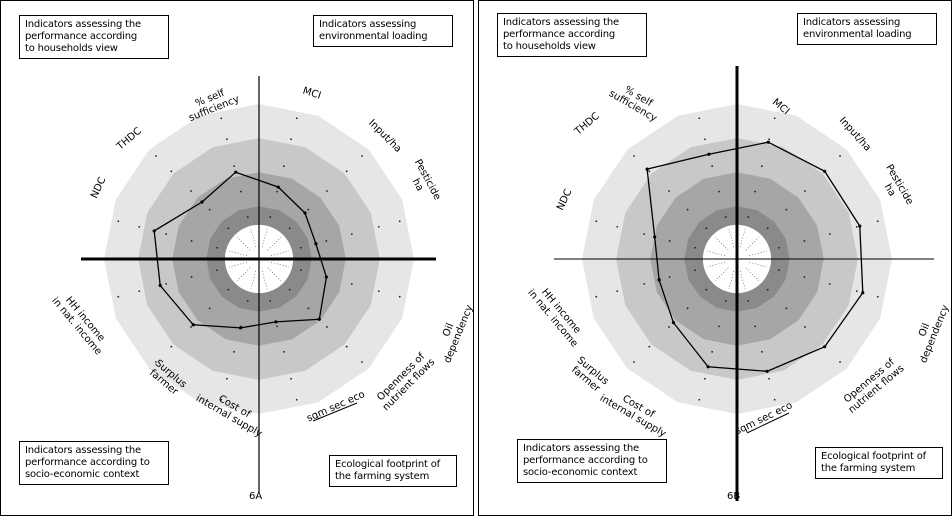  Describe the element at coordinates (868, 468) in the screenshot. I see `box-line: the farming system` at that location.